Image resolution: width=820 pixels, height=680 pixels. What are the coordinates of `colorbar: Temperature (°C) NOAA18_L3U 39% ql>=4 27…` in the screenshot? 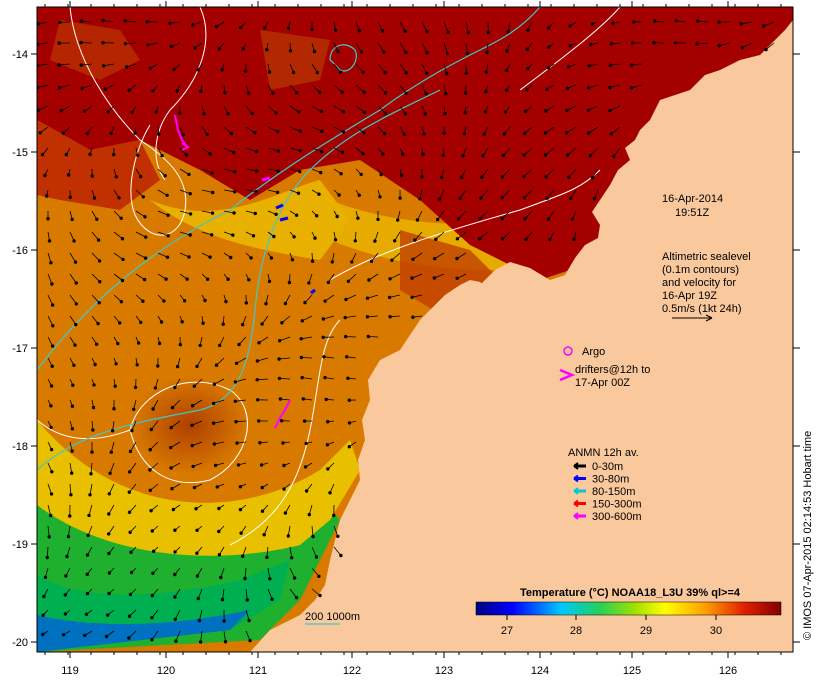 It's located at (628, 612).